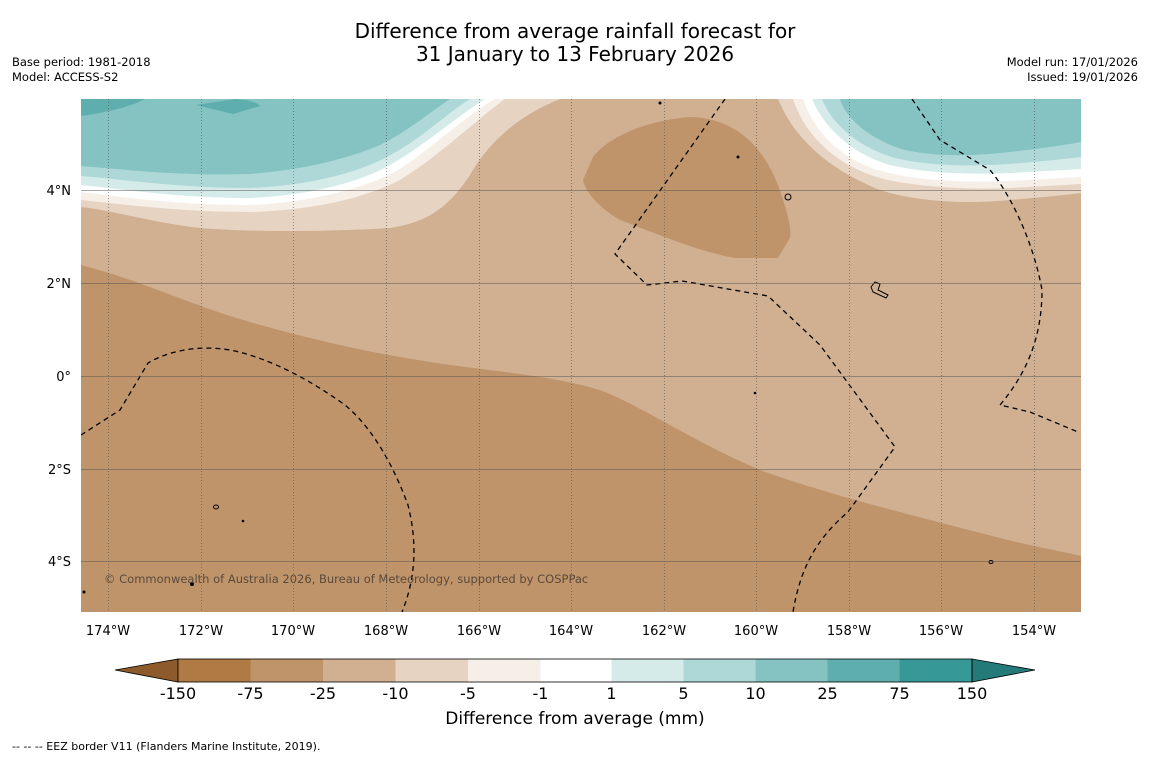 The height and width of the screenshot is (758, 1150). I want to click on island-a, so click(788, 197).